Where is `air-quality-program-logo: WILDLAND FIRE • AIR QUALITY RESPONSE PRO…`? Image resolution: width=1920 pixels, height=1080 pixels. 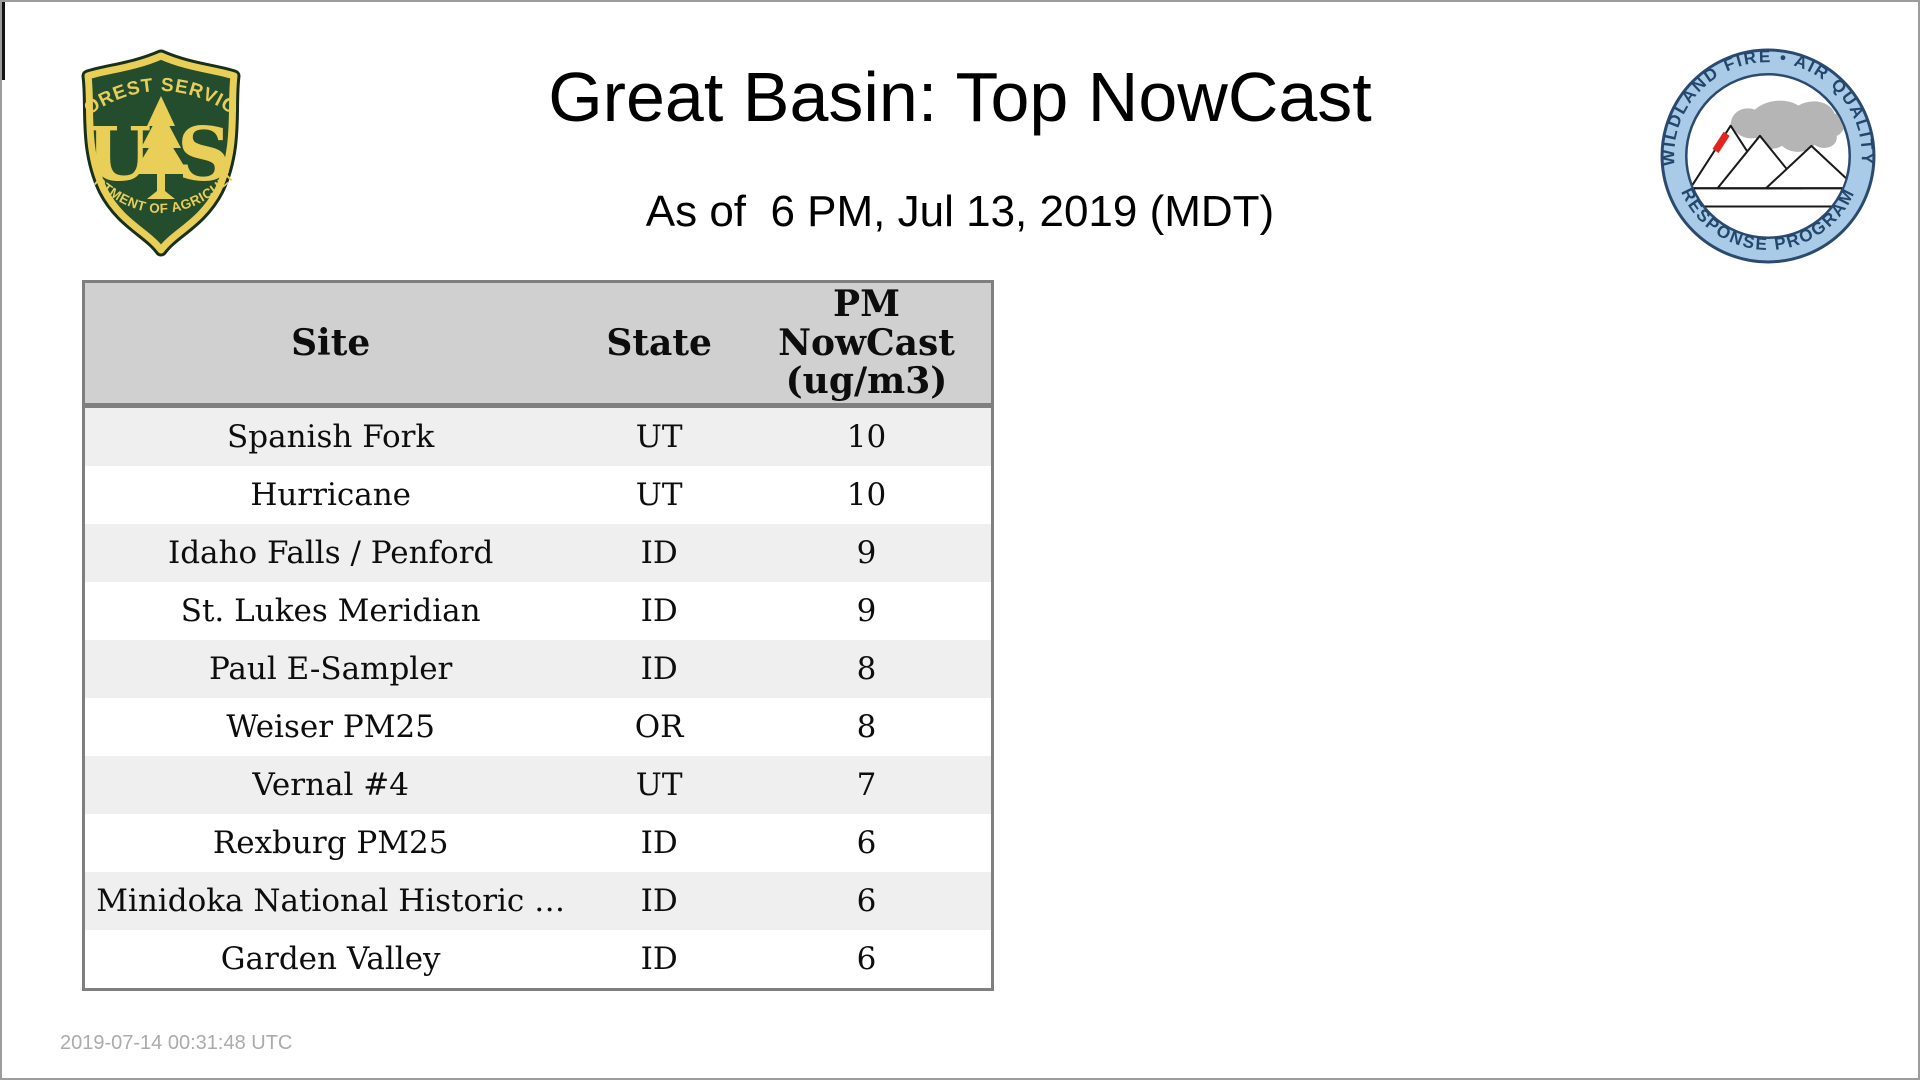 air-quality-program-logo: WILDLAND FIRE • AIR QUALITY RESPONSE PRO… is located at coordinates (1768, 156).